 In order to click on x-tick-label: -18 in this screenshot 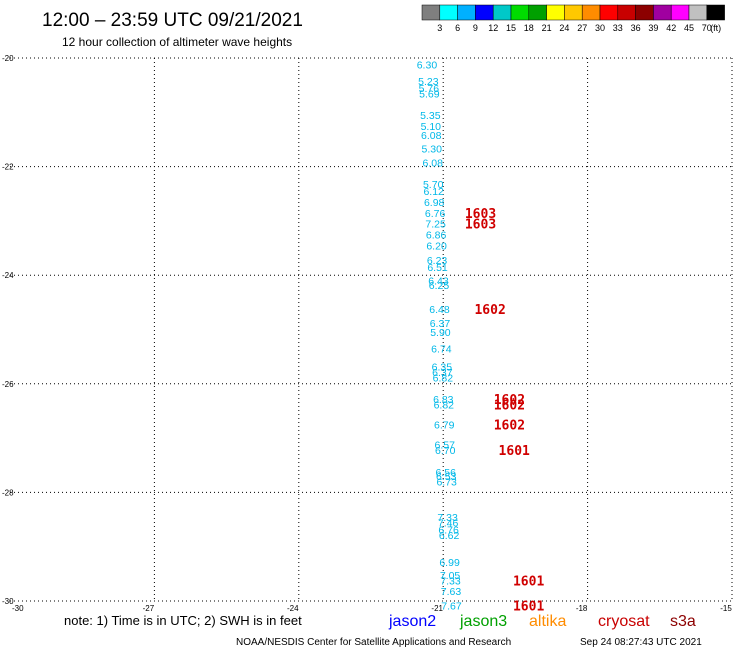, I will do `click(582, 608)`.